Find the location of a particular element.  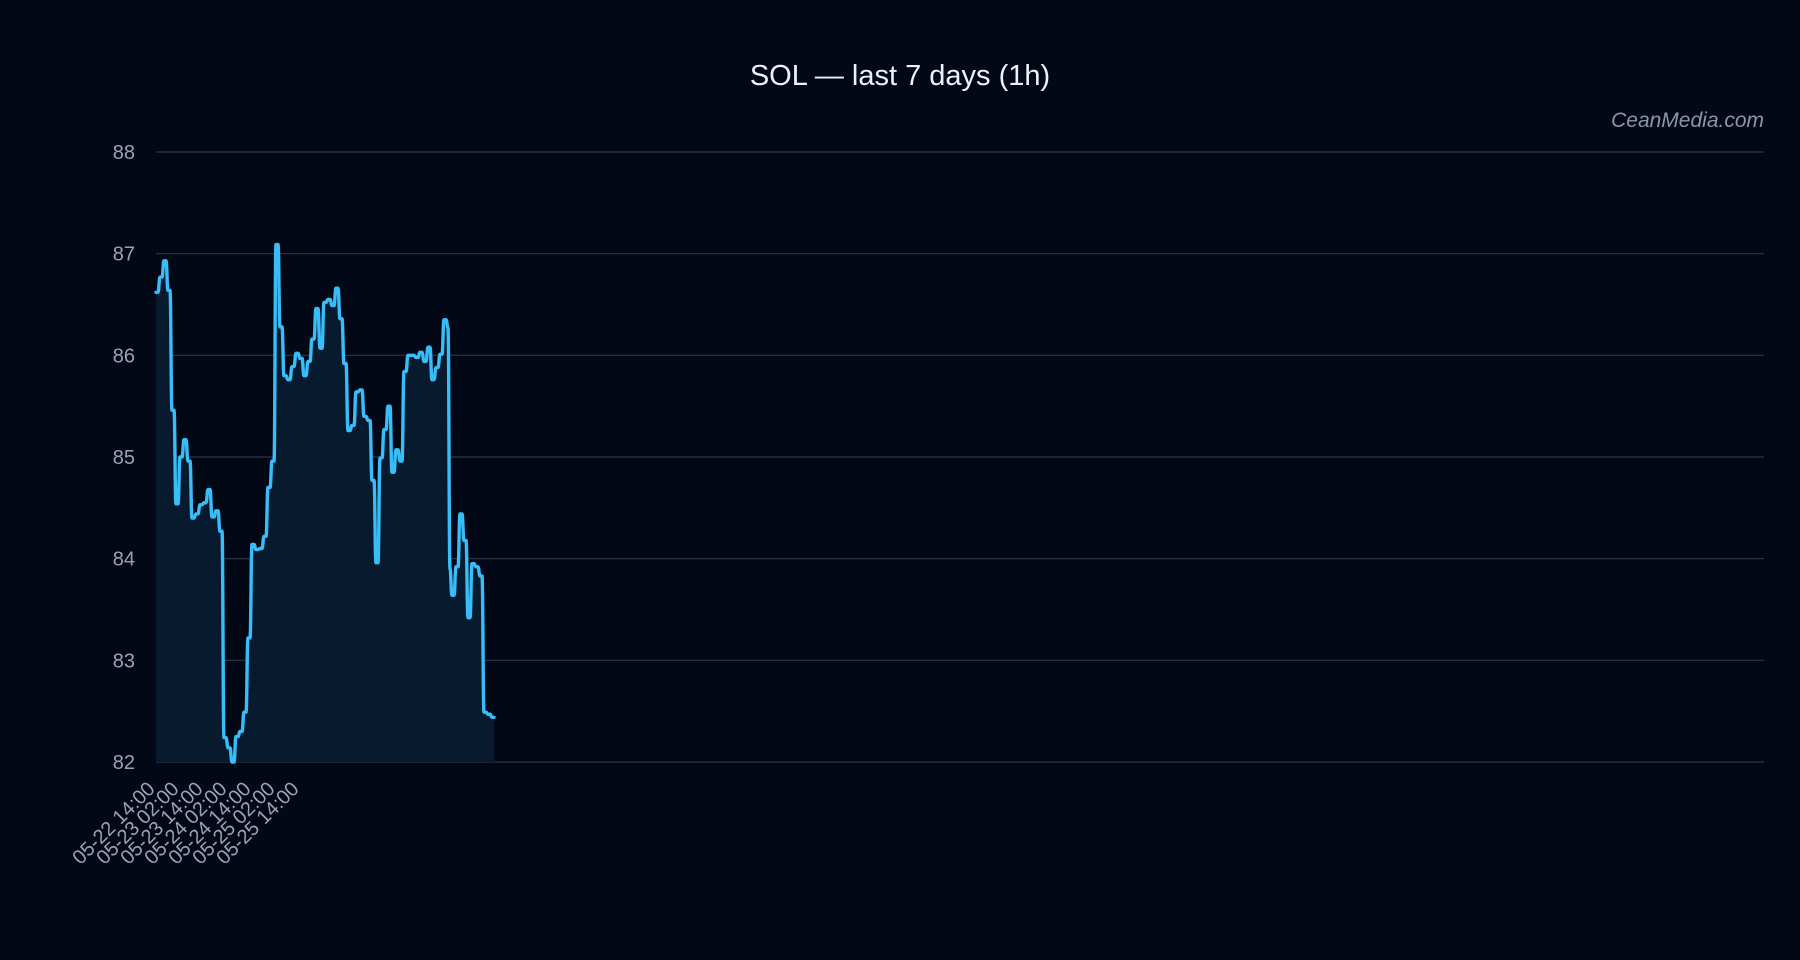

price-area-fill is located at coordinates (325, 503).